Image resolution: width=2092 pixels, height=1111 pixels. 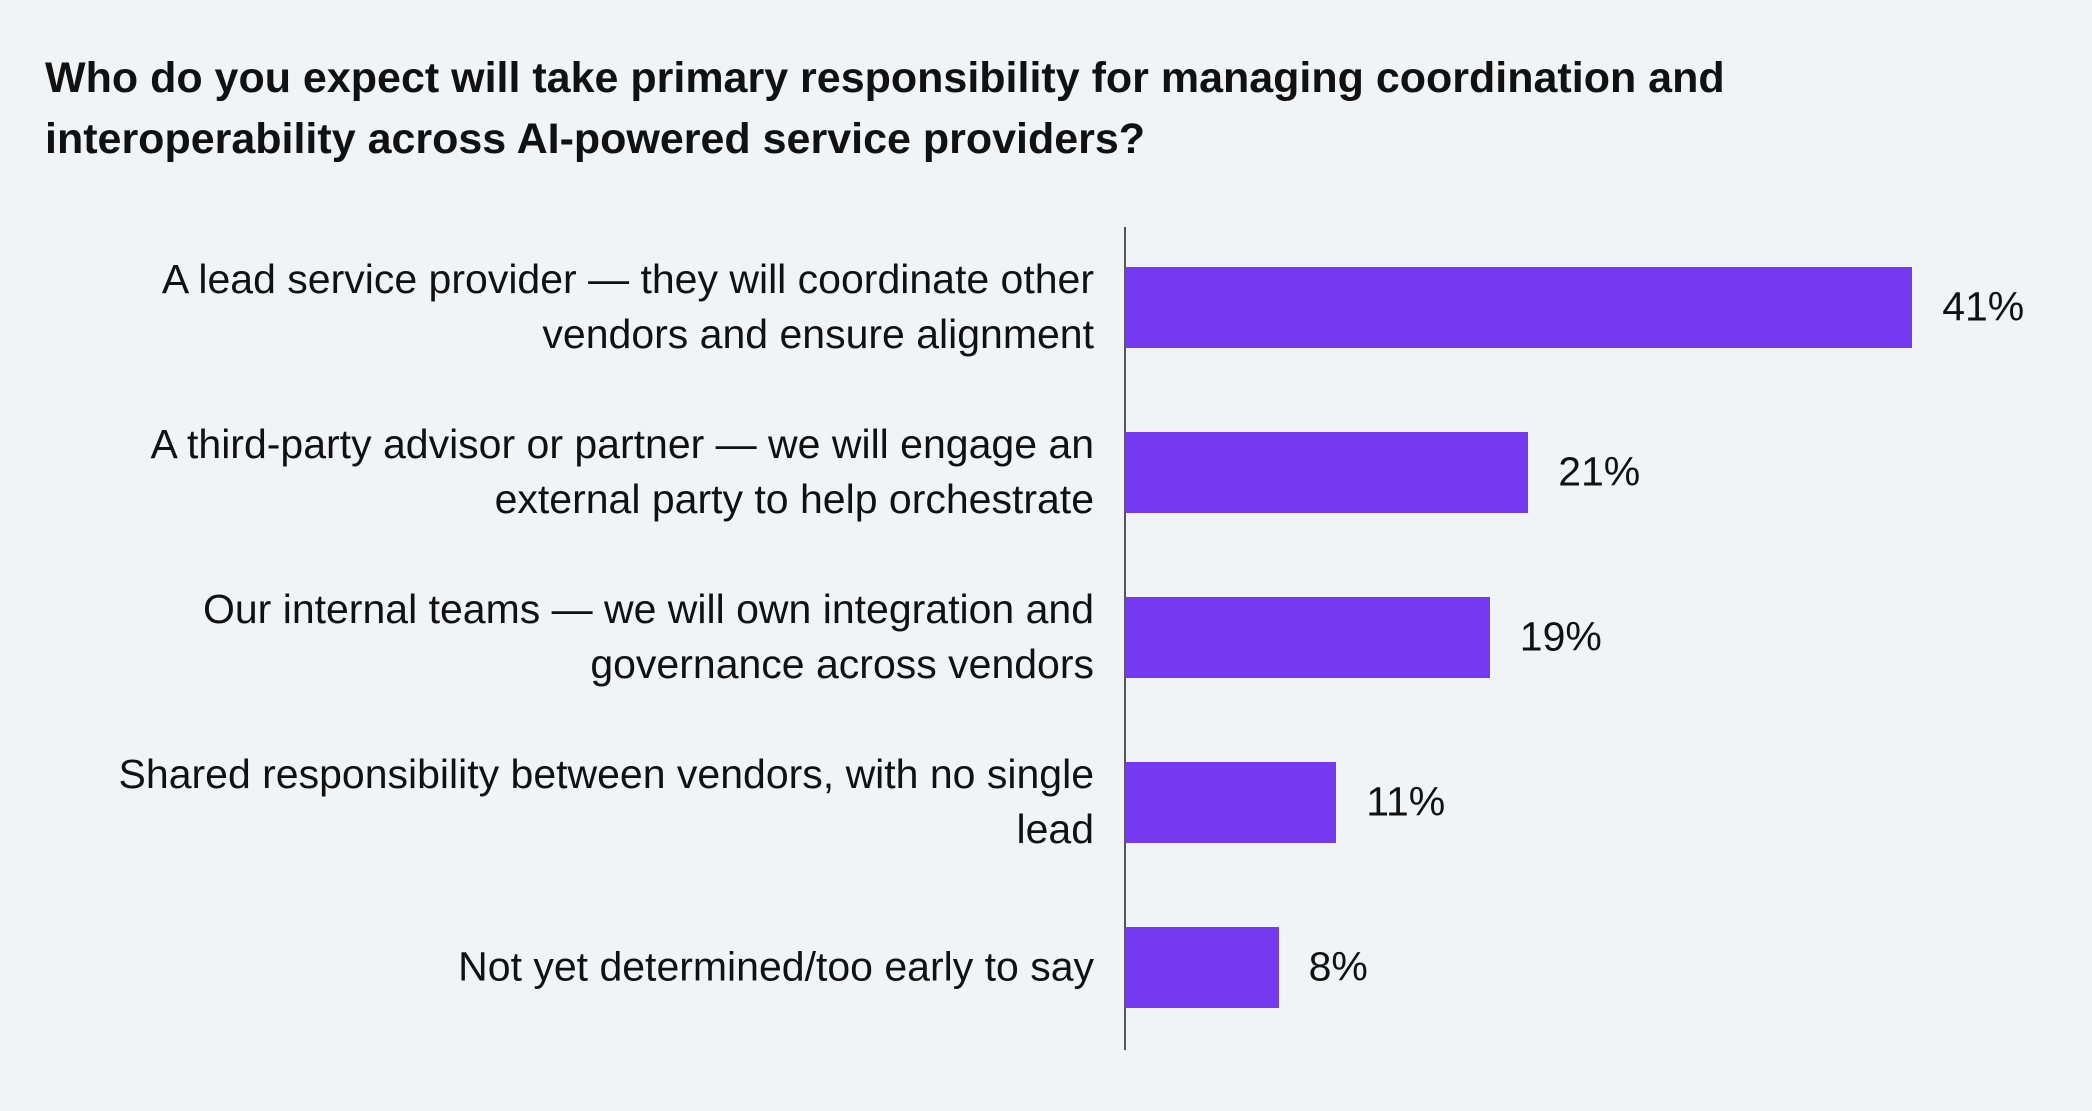 I want to click on category-label: Not yet determined/too early to say, so click(x=776, y=966).